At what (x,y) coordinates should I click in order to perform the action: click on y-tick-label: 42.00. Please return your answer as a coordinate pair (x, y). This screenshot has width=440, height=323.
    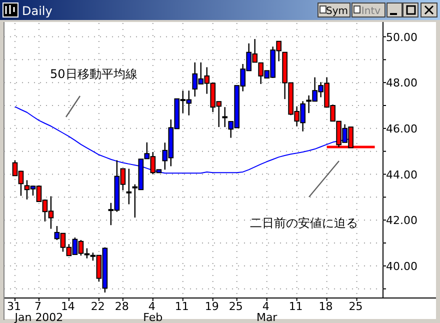
    Looking at the image, I should click on (402, 221).